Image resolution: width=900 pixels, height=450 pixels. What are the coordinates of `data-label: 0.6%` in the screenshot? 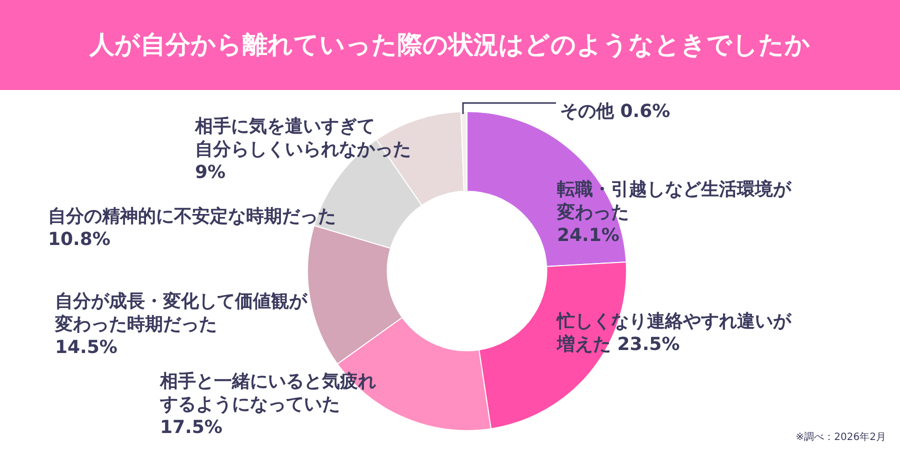 It's located at (645, 111).